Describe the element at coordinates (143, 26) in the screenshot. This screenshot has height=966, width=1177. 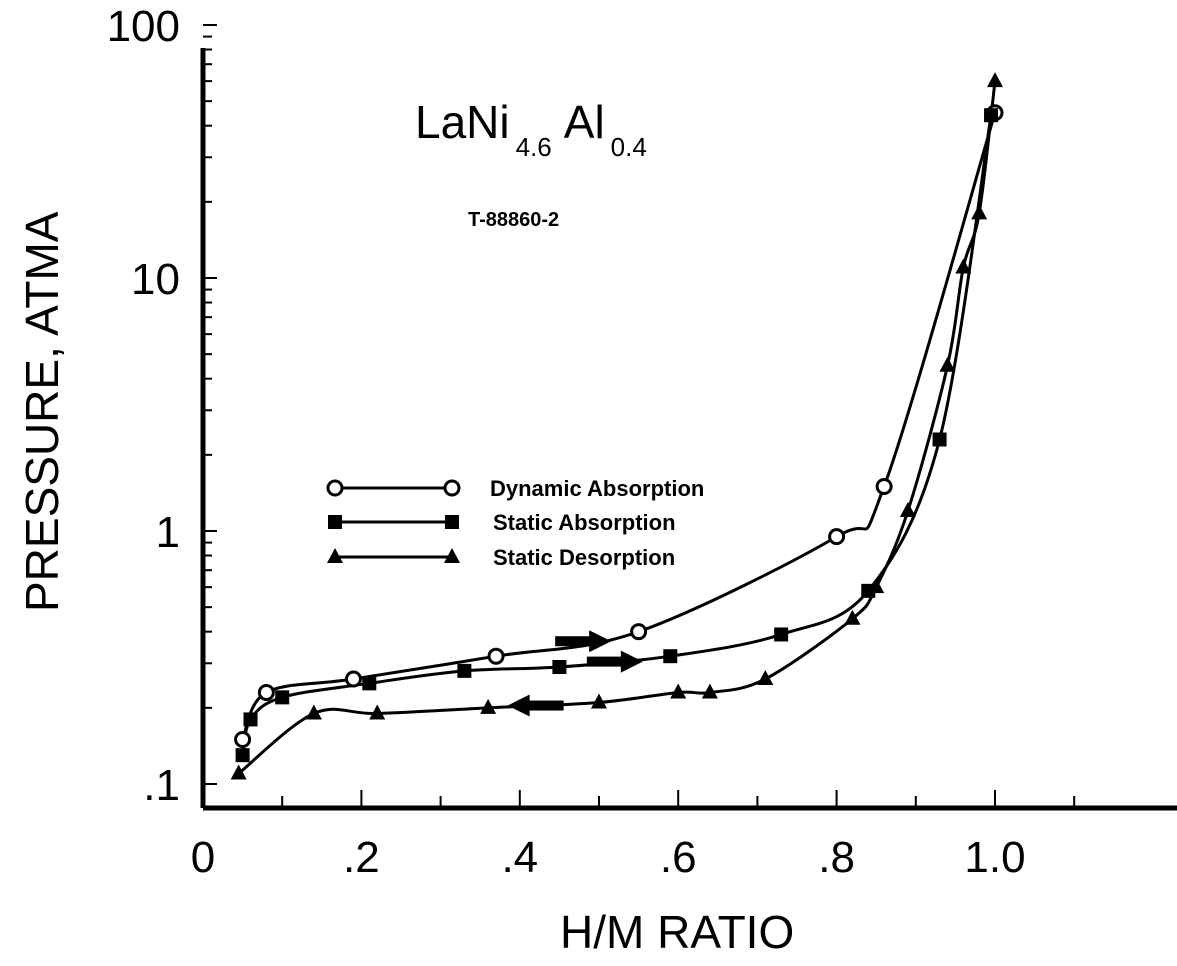
I see `y-tick-label: 100` at that location.